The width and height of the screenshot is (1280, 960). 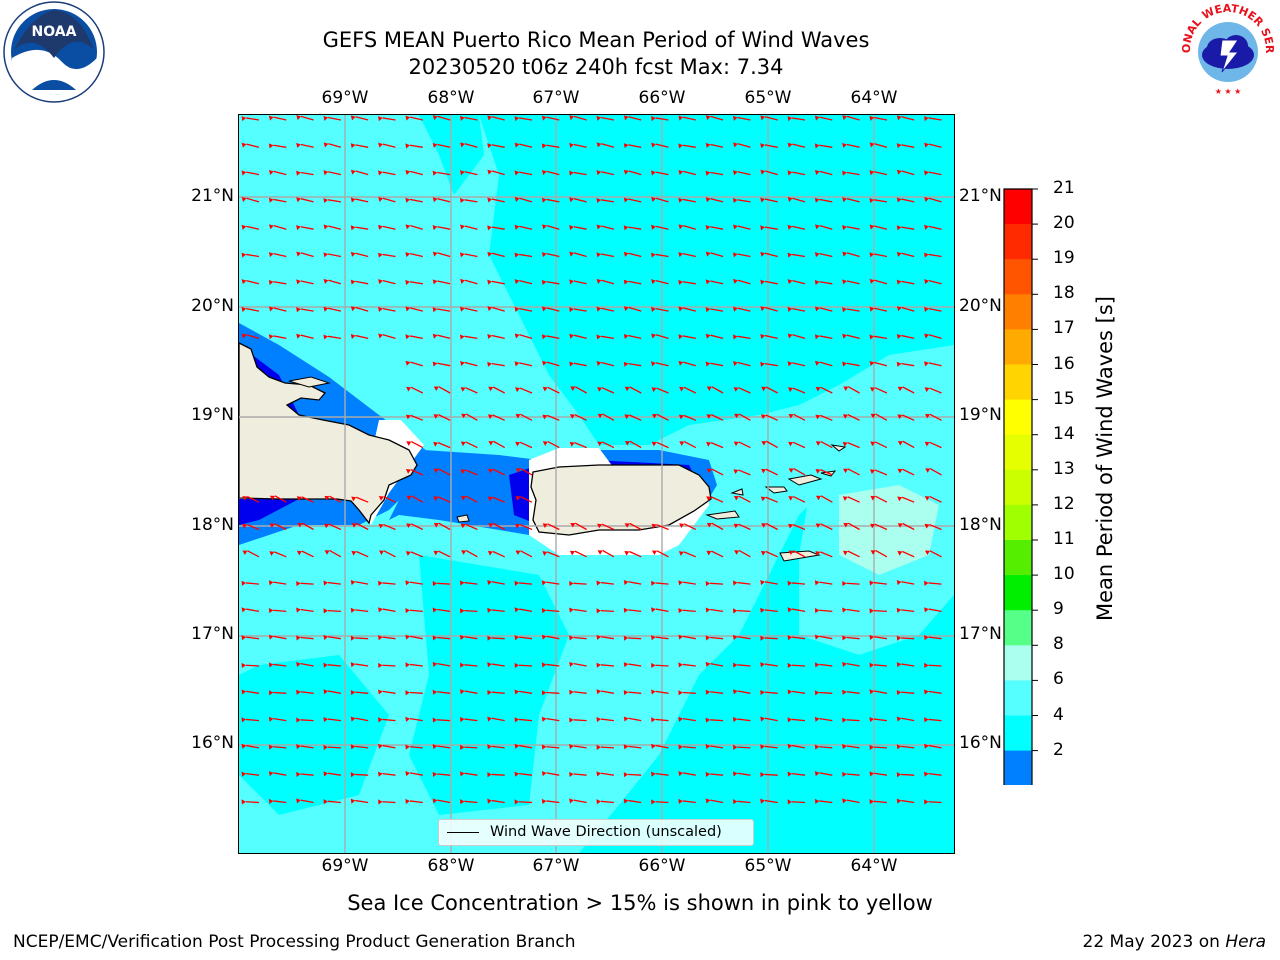 I want to click on land-st-thomas, so click(x=776, y=490).